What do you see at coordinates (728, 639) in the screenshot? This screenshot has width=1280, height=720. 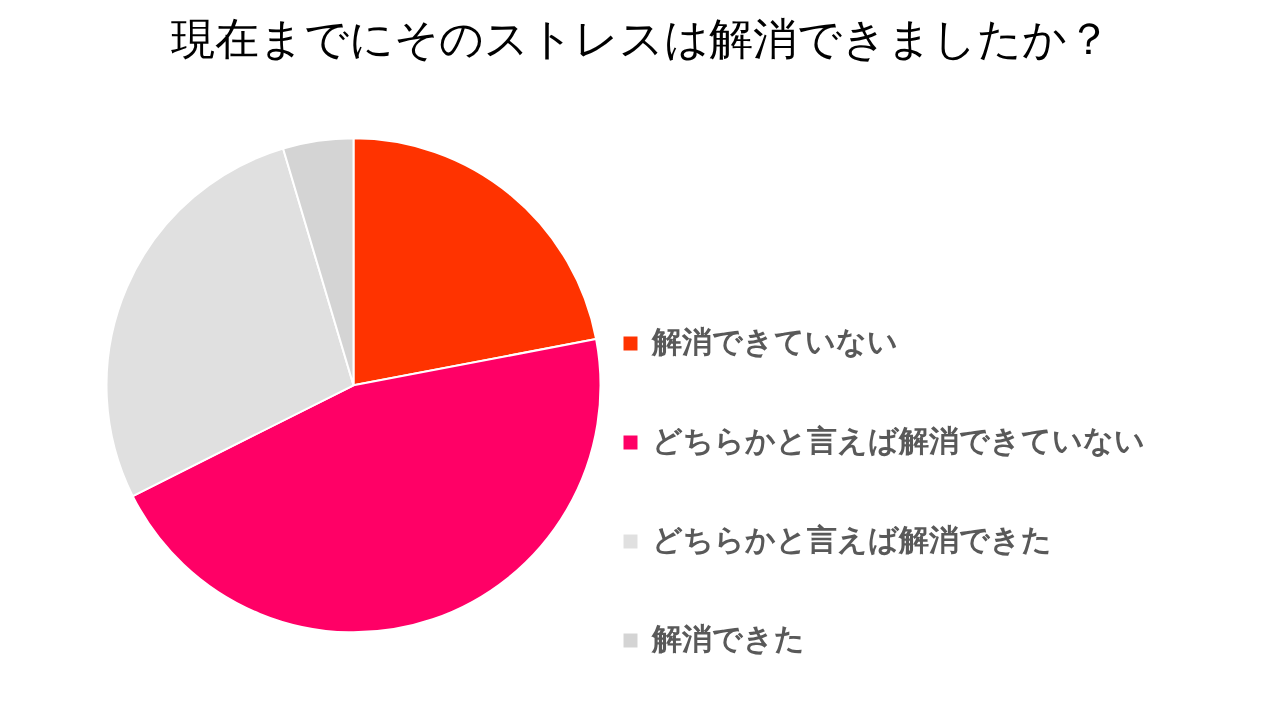 I see `legend-label: 解消できた` at bounding box center [728, 639].